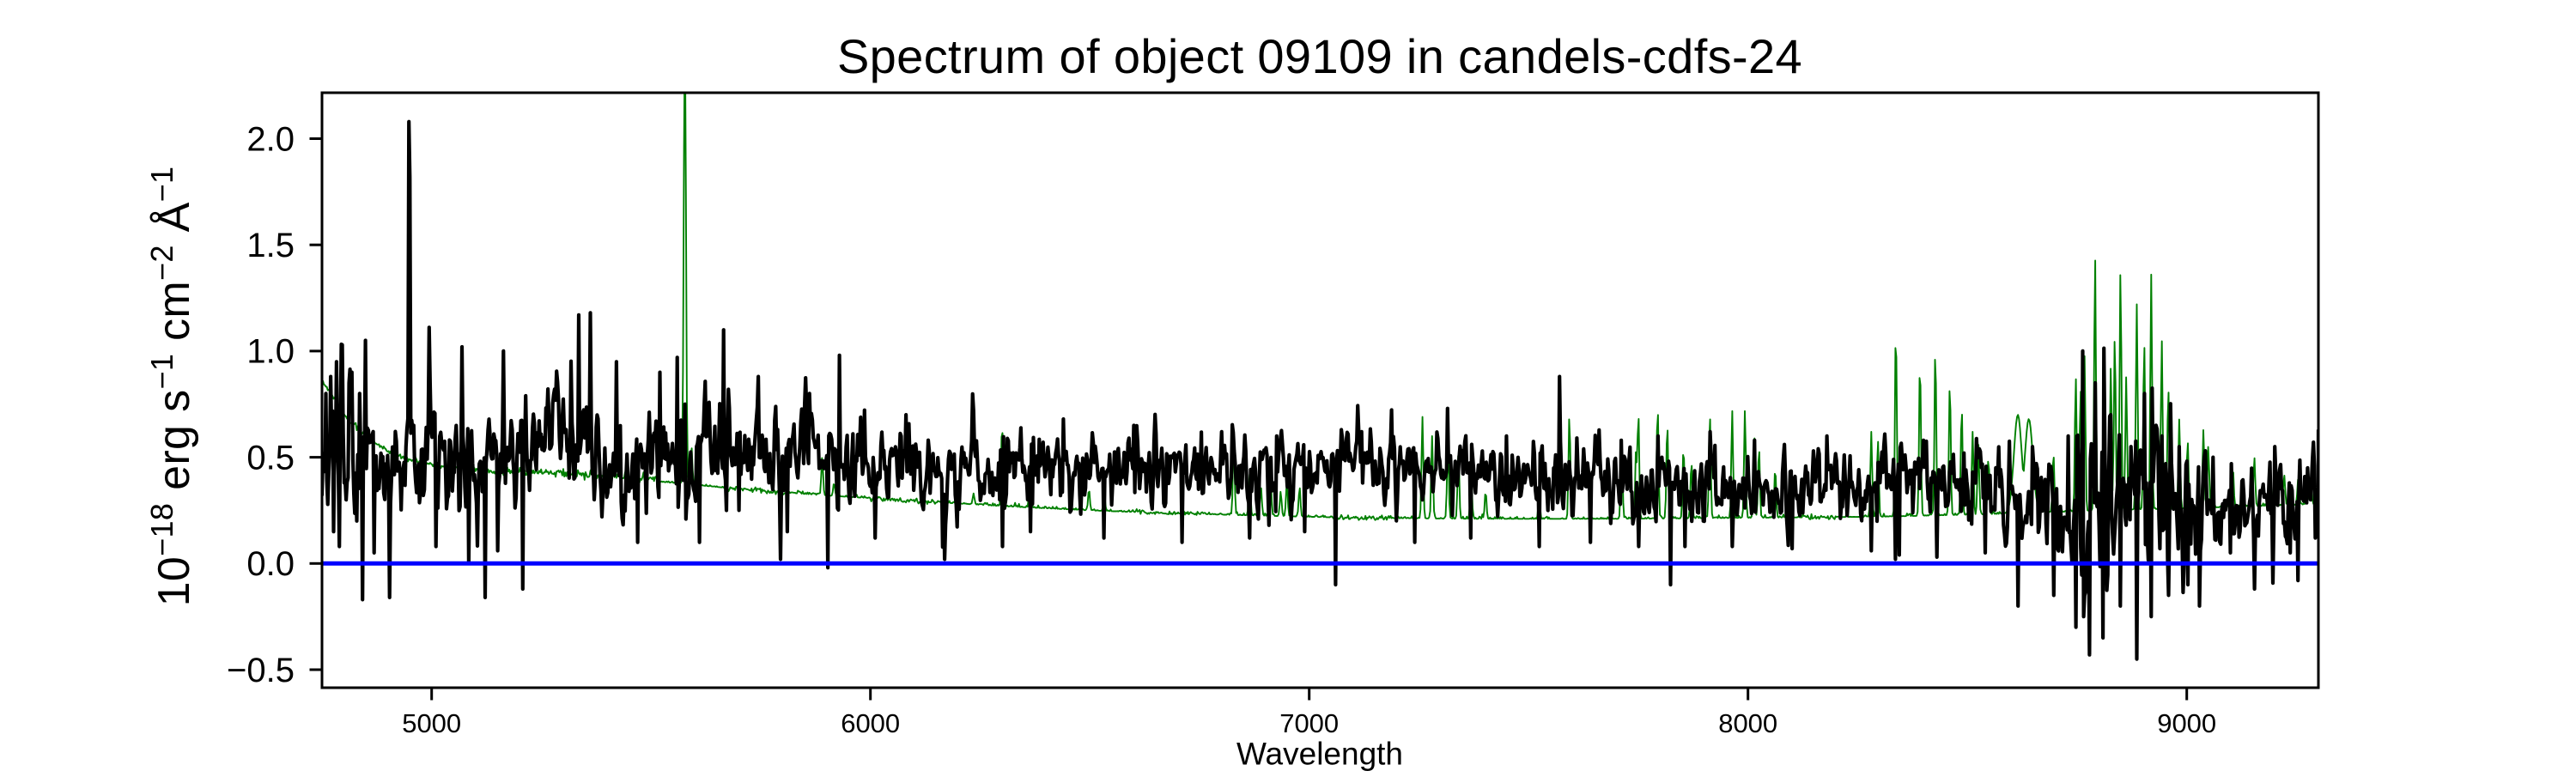  What do you see at coordinates (270, 458) in the screenshot?
I see `svg-text: 0.5` at bounding box center [270, 458].